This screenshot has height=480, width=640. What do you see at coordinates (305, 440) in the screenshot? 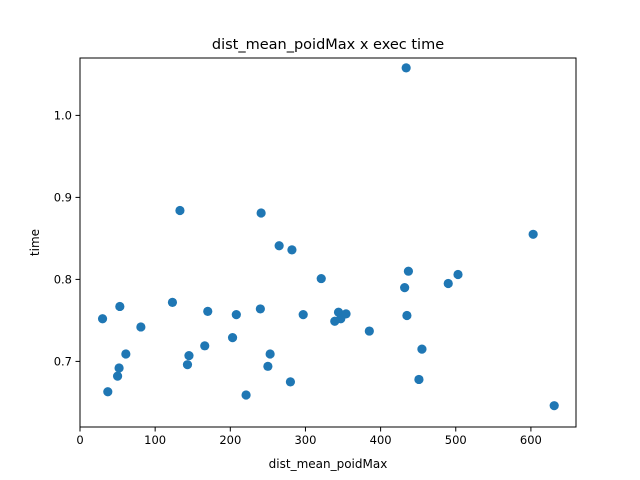
I see `x-tick-label: 300` at bounding box center [305, 440].